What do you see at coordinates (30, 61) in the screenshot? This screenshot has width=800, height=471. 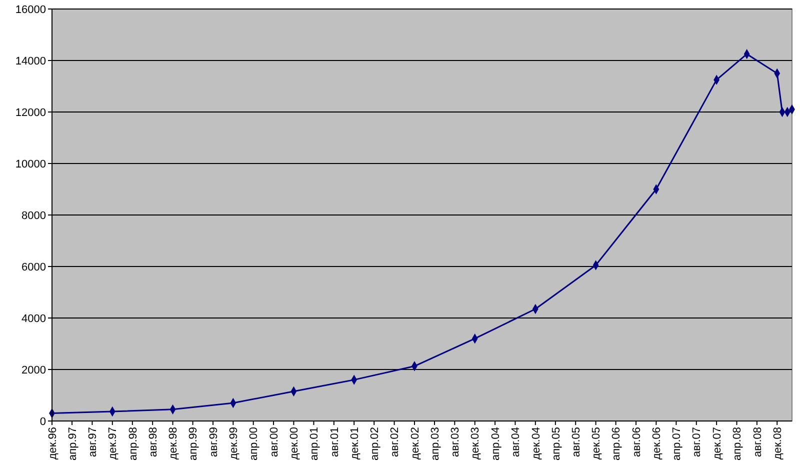 I see `y-tick-label: 14000` at bounding box center [30, 61].